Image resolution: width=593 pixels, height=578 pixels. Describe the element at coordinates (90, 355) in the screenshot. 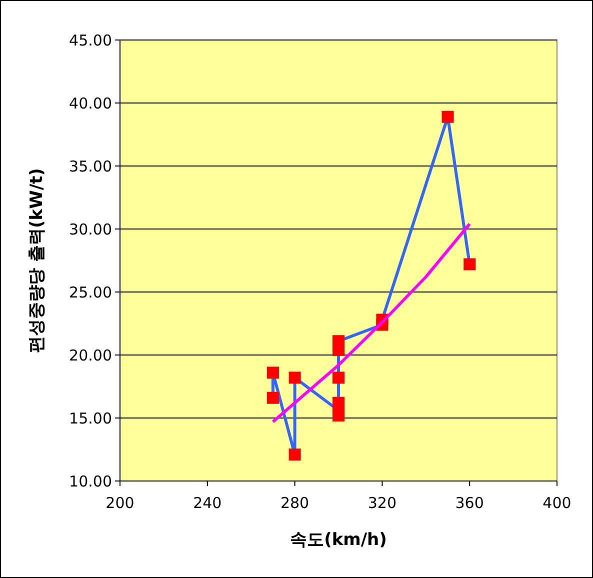

I see `y-tick-label: 20.00` at that location.